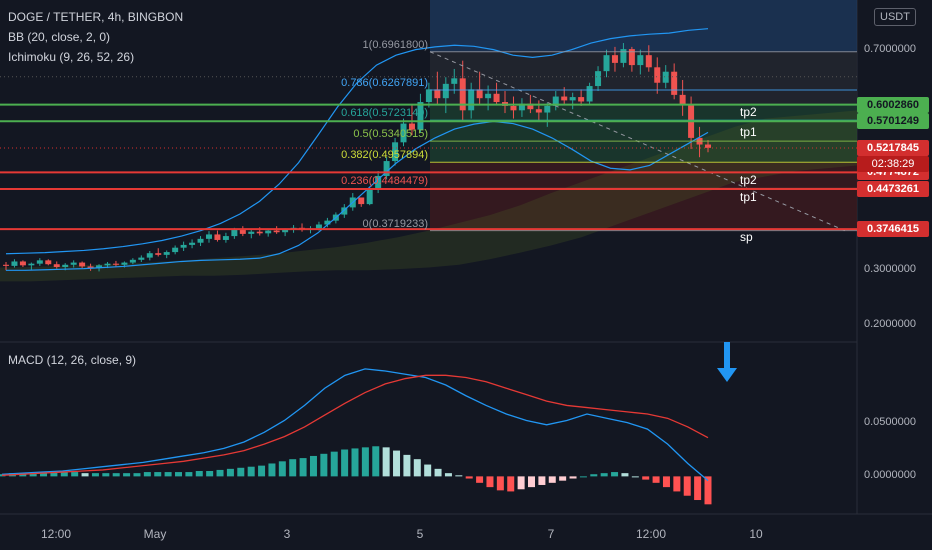 The width and height of the screenshot is (932, 550). I want to click on bb-indicator-label: BB (20, close, 2, 0), so click(59, 37).